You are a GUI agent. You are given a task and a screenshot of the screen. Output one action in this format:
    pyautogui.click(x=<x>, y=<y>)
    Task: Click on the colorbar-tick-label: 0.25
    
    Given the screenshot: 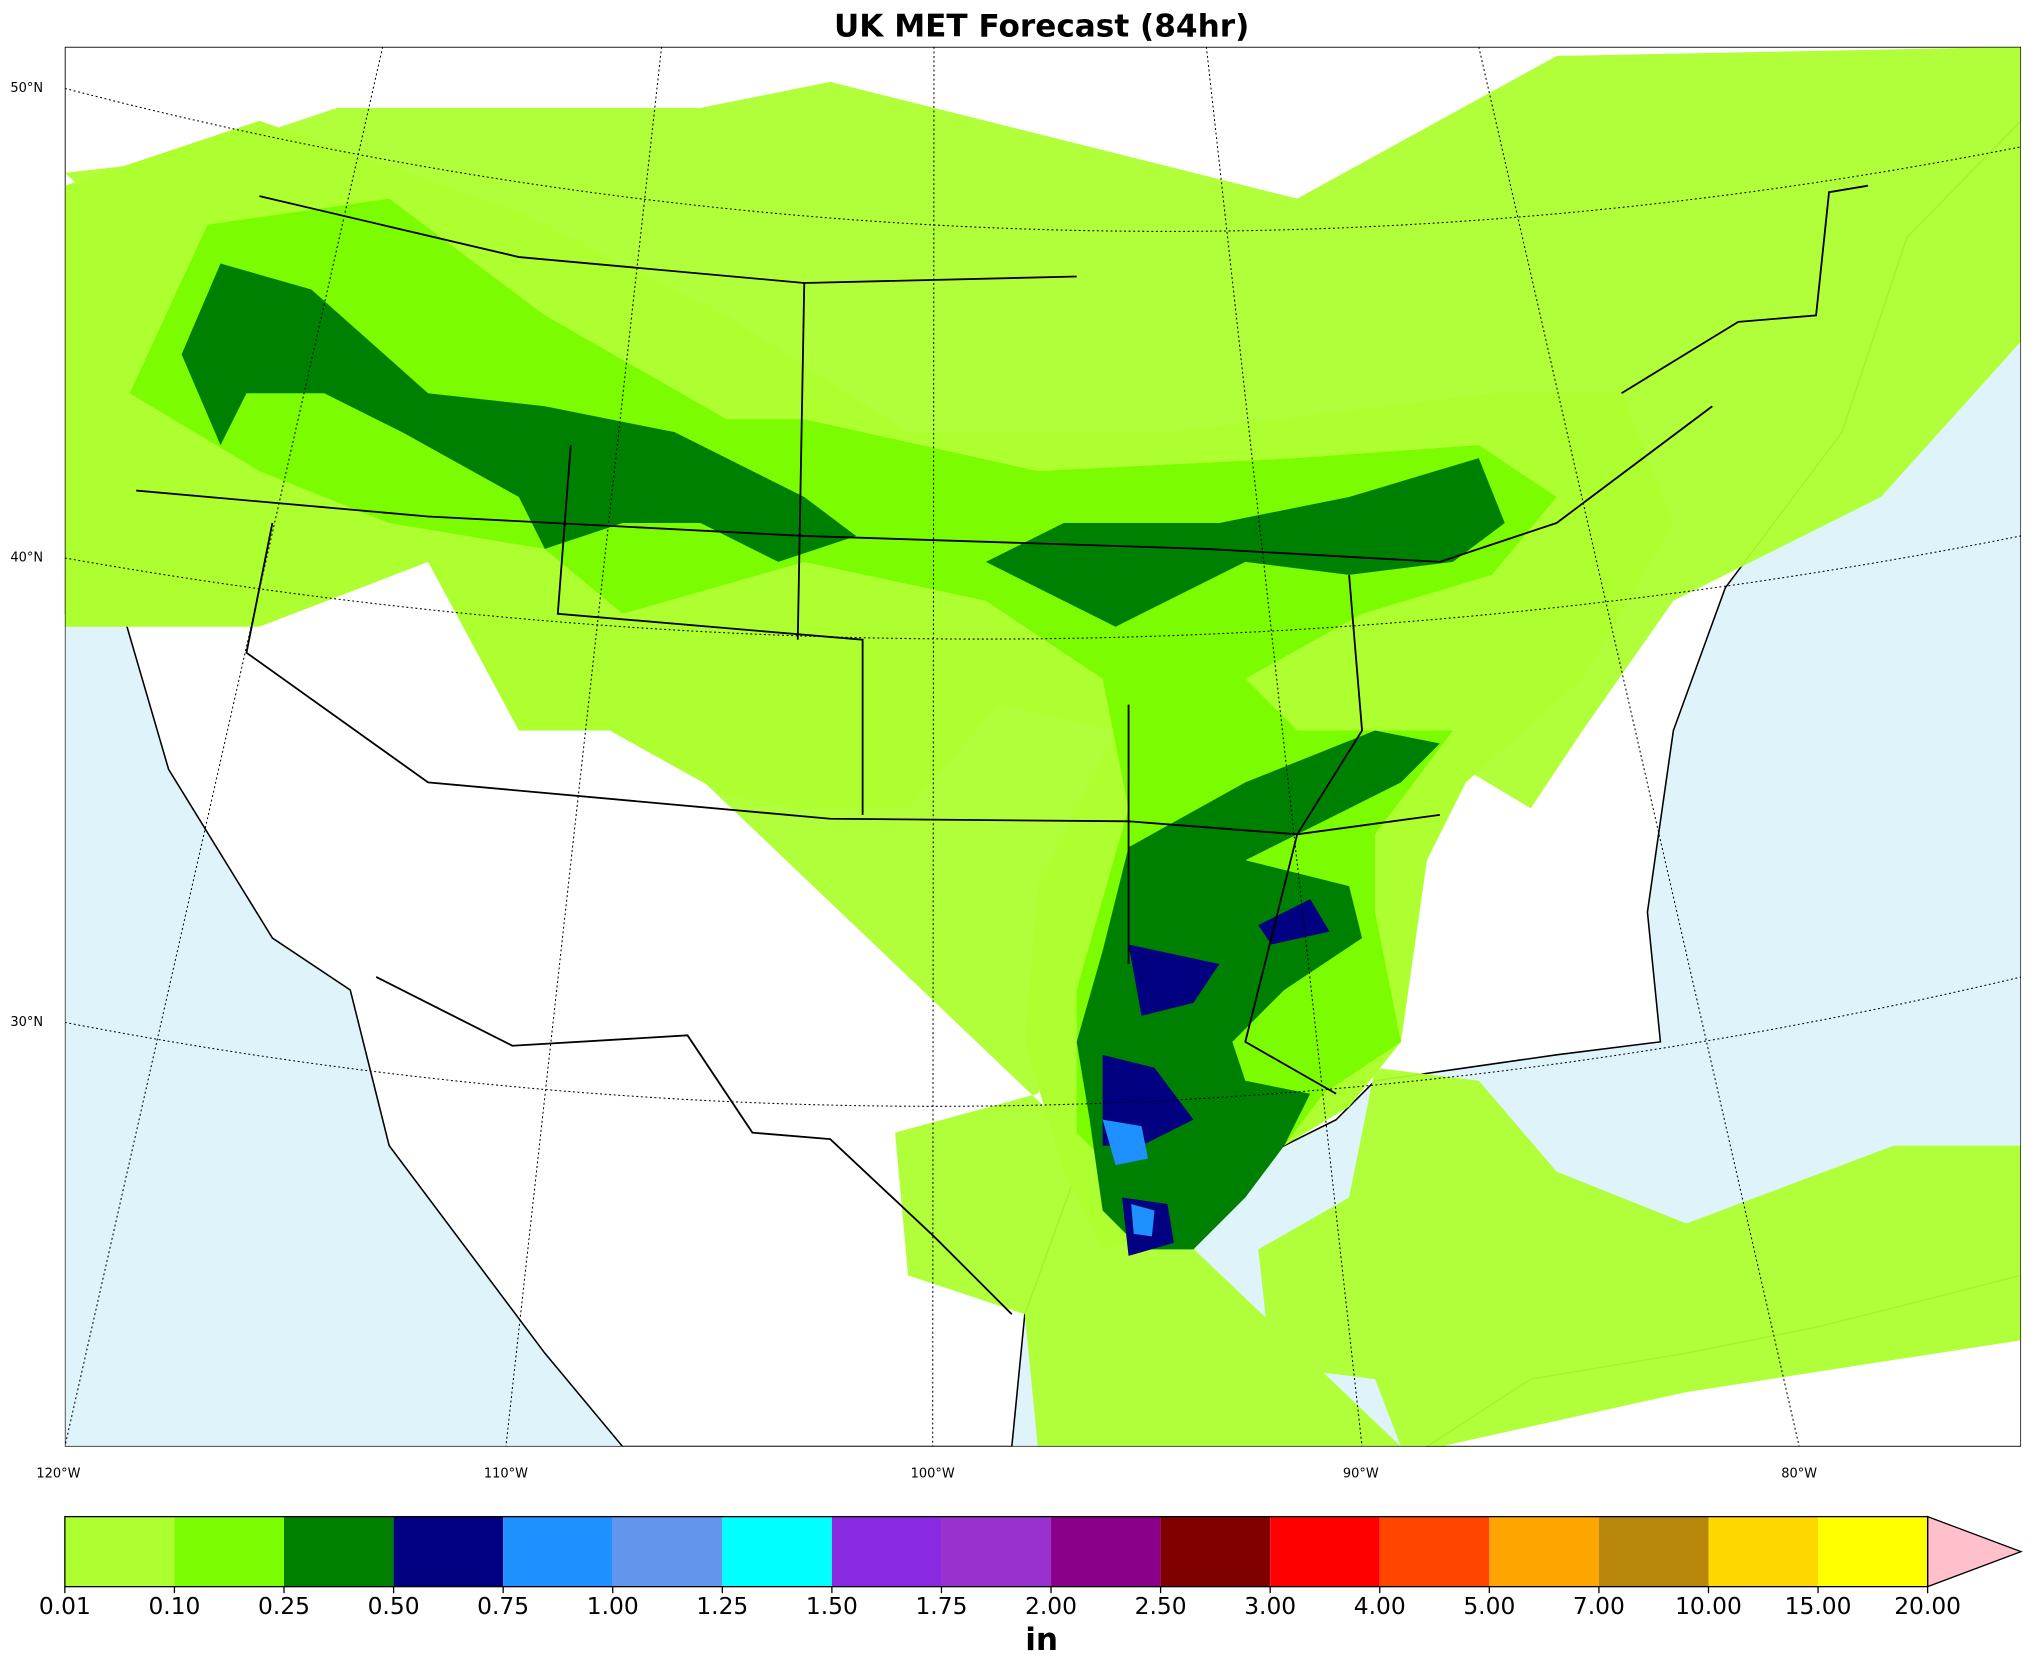 What is the action you would take?
    pyautogui.click(x=284, y=1606)
    